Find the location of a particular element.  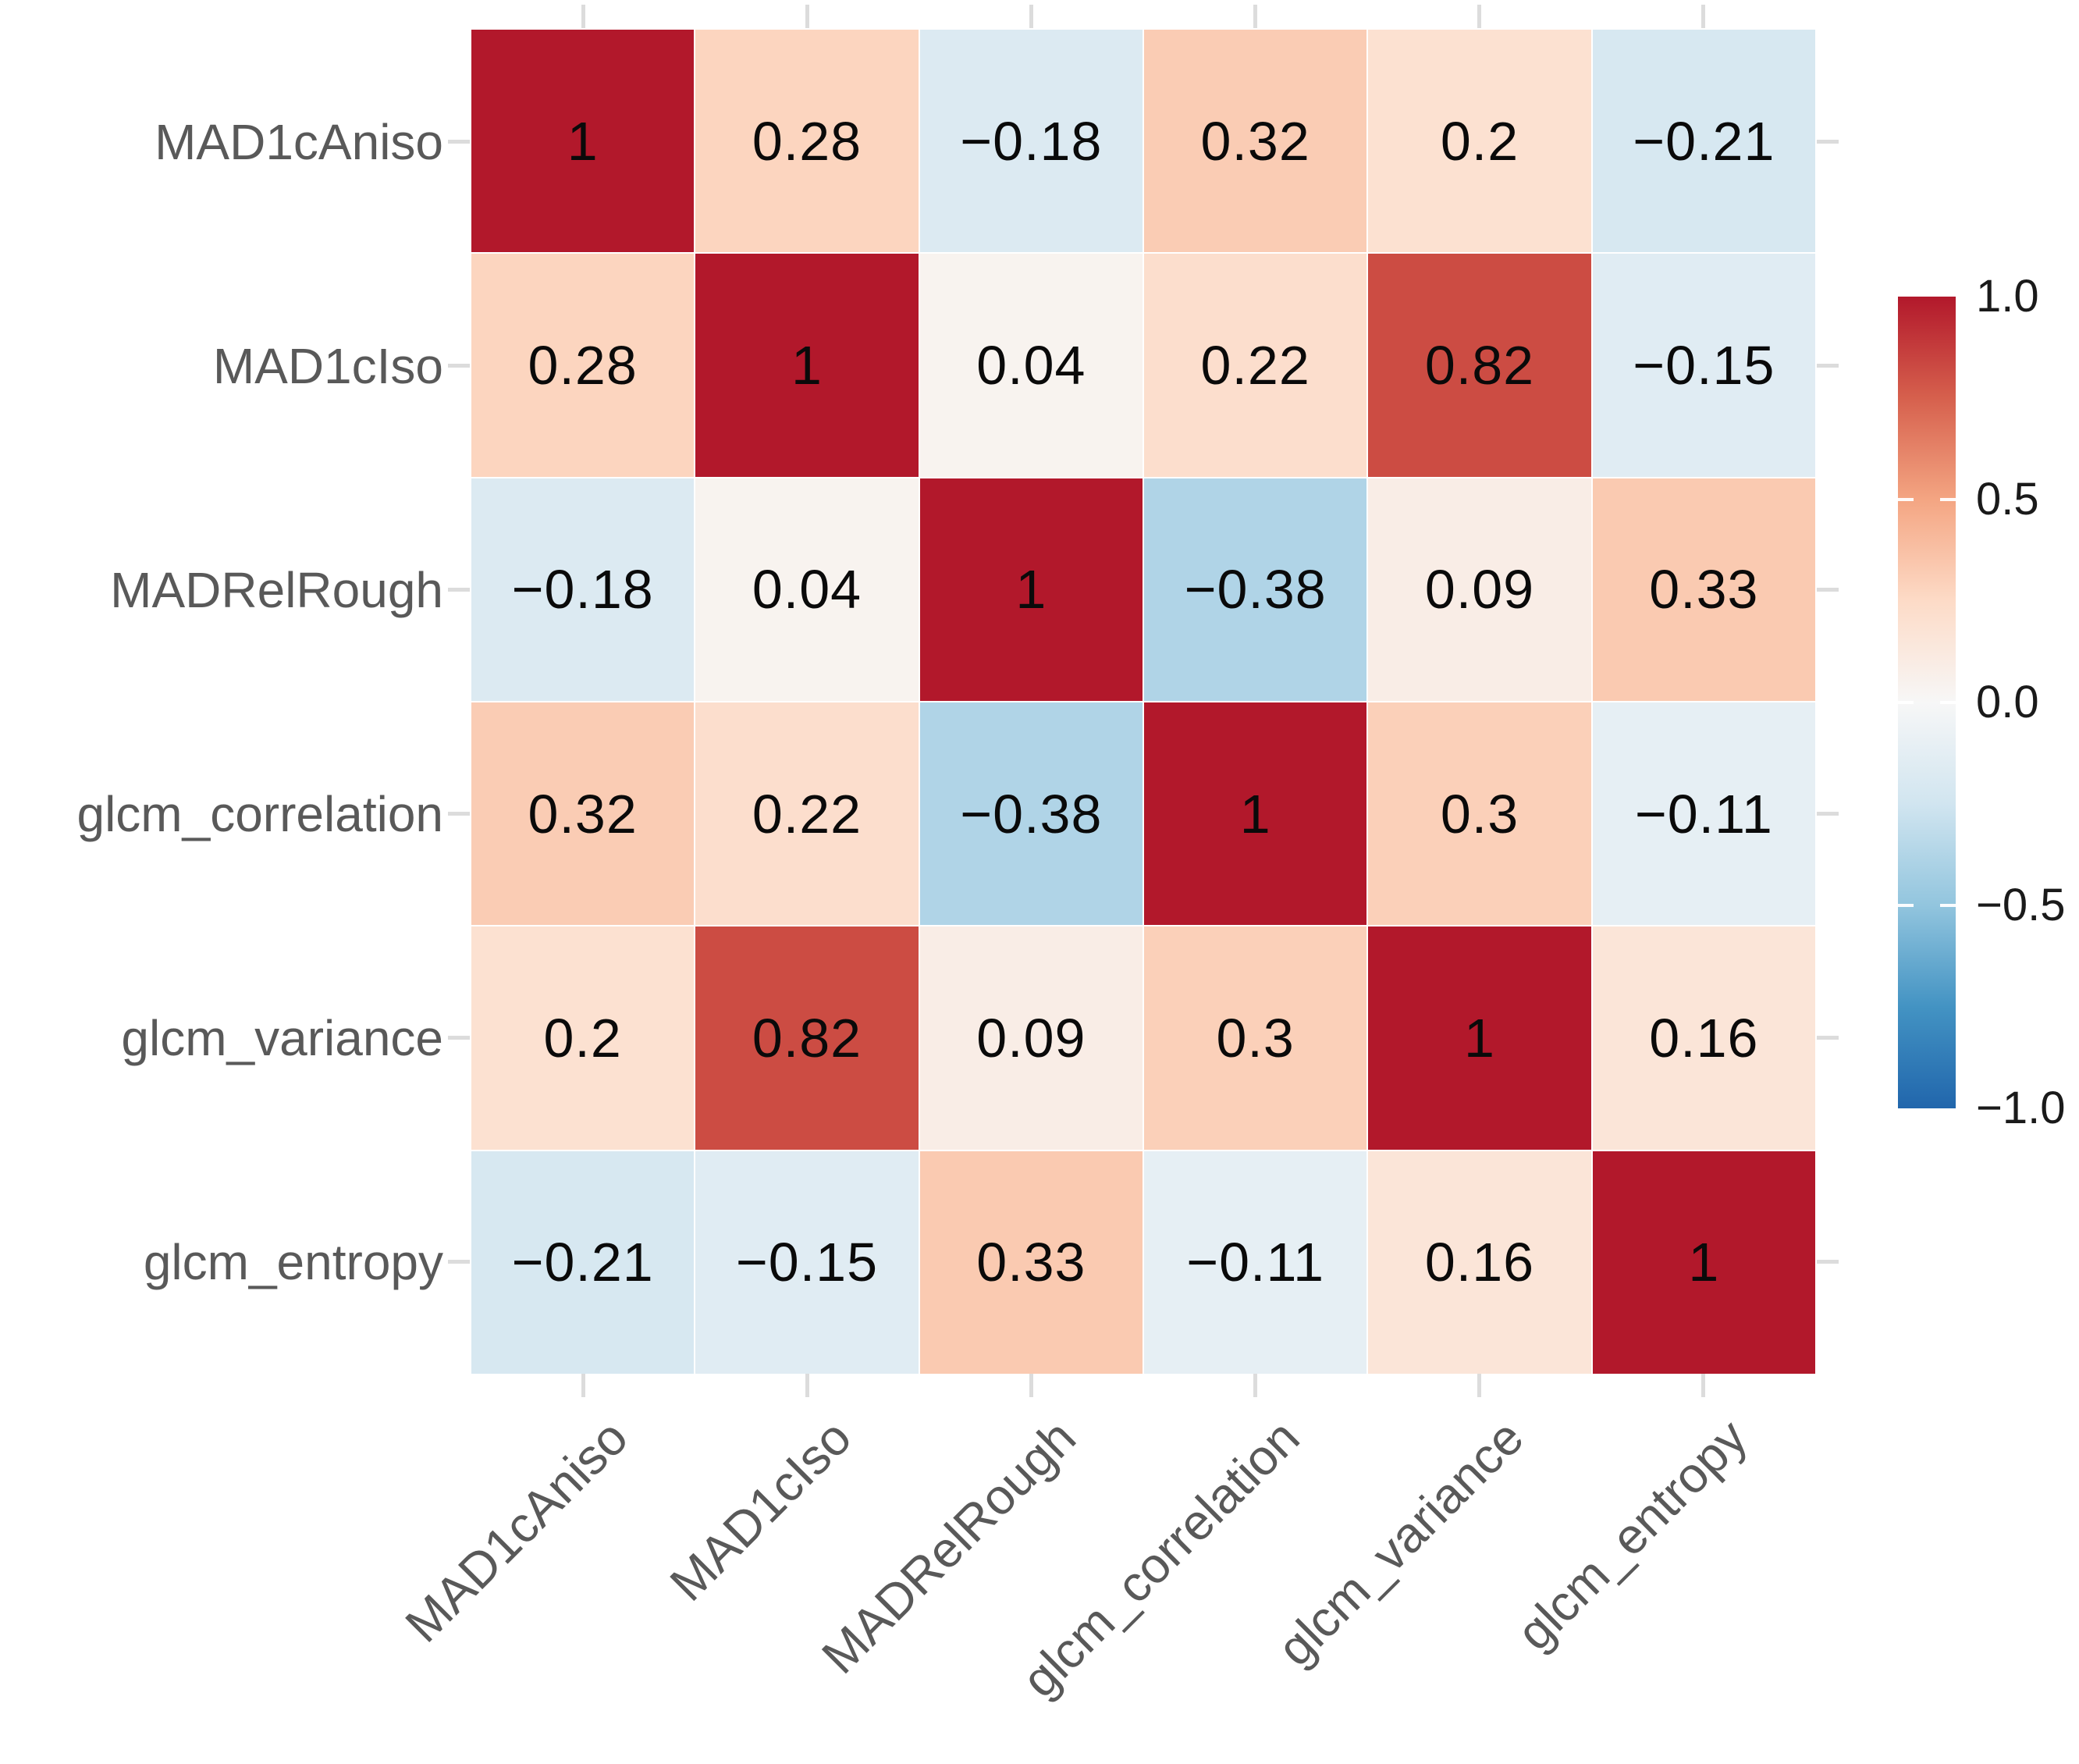

heatmap-cell-glcm_correlation-glcm_entropy: −0.11 is located at coordinates (1703, 814).